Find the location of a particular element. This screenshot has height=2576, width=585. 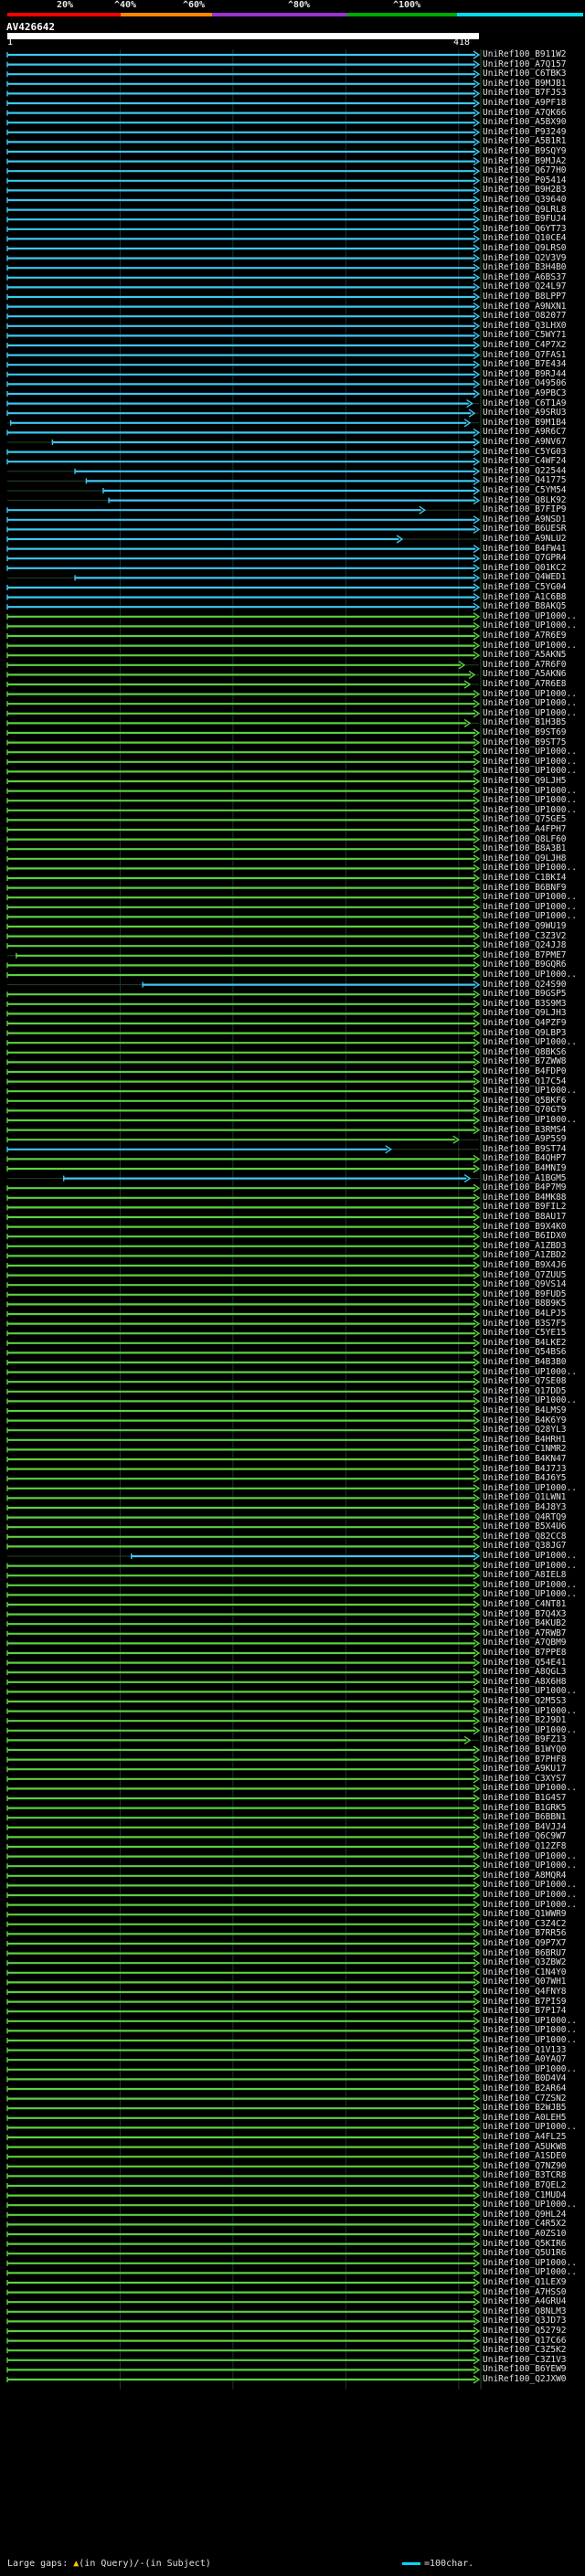

hit-label: UniRef100_A9PBC3 is located at coordinates (525, 393).